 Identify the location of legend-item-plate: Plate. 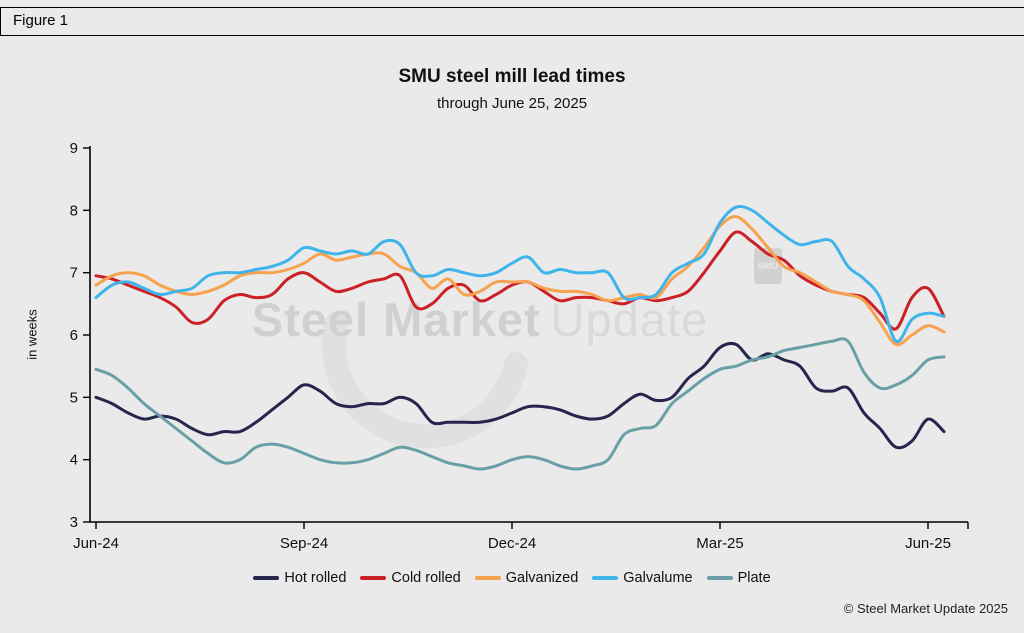
(738, 578).